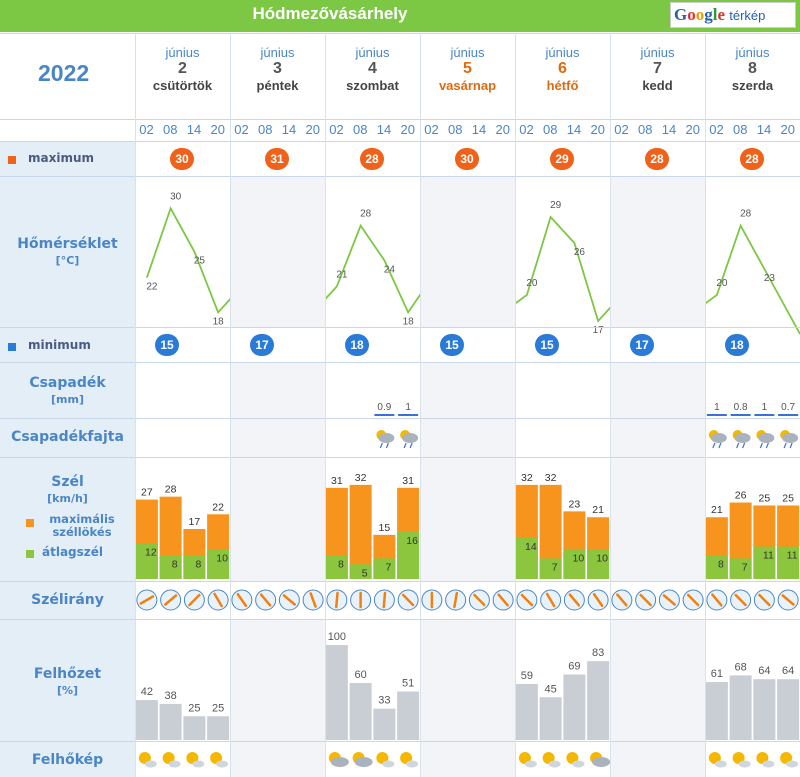 Image resolution: width=800 pixels, height=777 pixels. Describe the element at coordinates (599, 330) in the screenshot. I see `temp-value-label: 17` at that location.